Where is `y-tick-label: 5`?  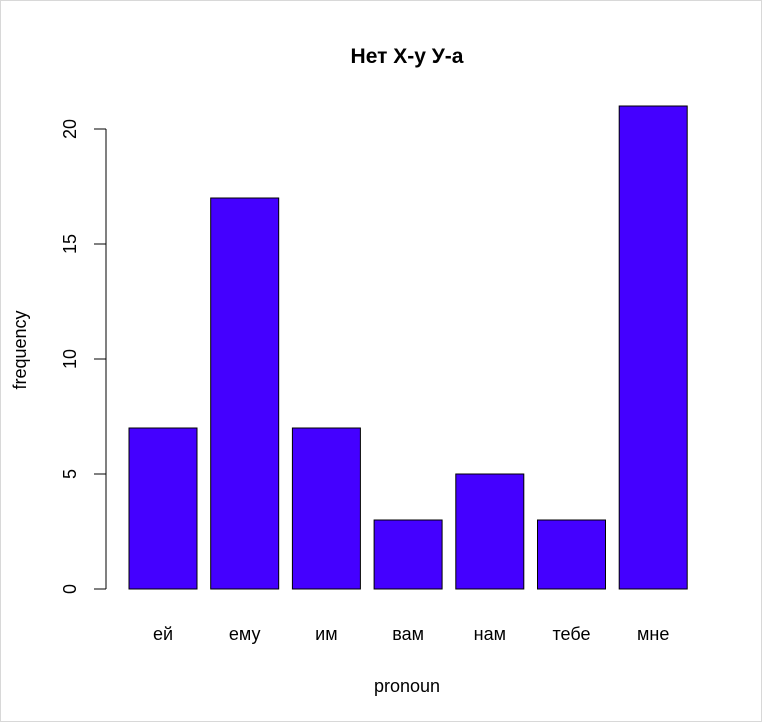 y-tick-label: 5 is located at coordinates (70, 474).